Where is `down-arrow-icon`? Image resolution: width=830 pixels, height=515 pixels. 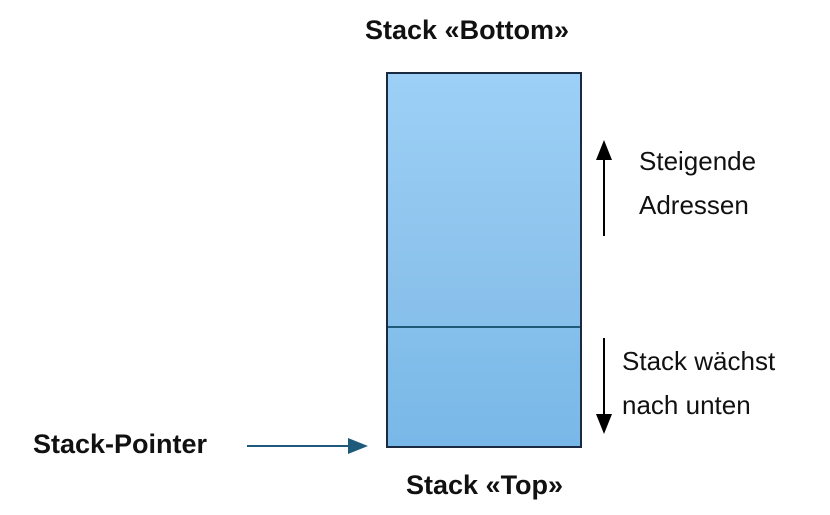
down-arrow-icon is located at coordinates (604, 386).